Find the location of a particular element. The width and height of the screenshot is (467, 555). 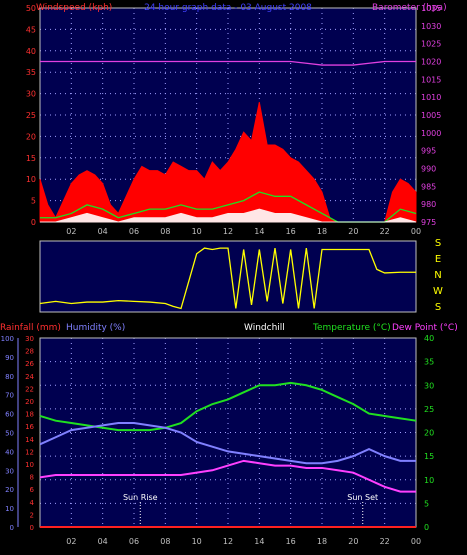

wind-left-tick-label: 35 is located at coordinates (31, 72).